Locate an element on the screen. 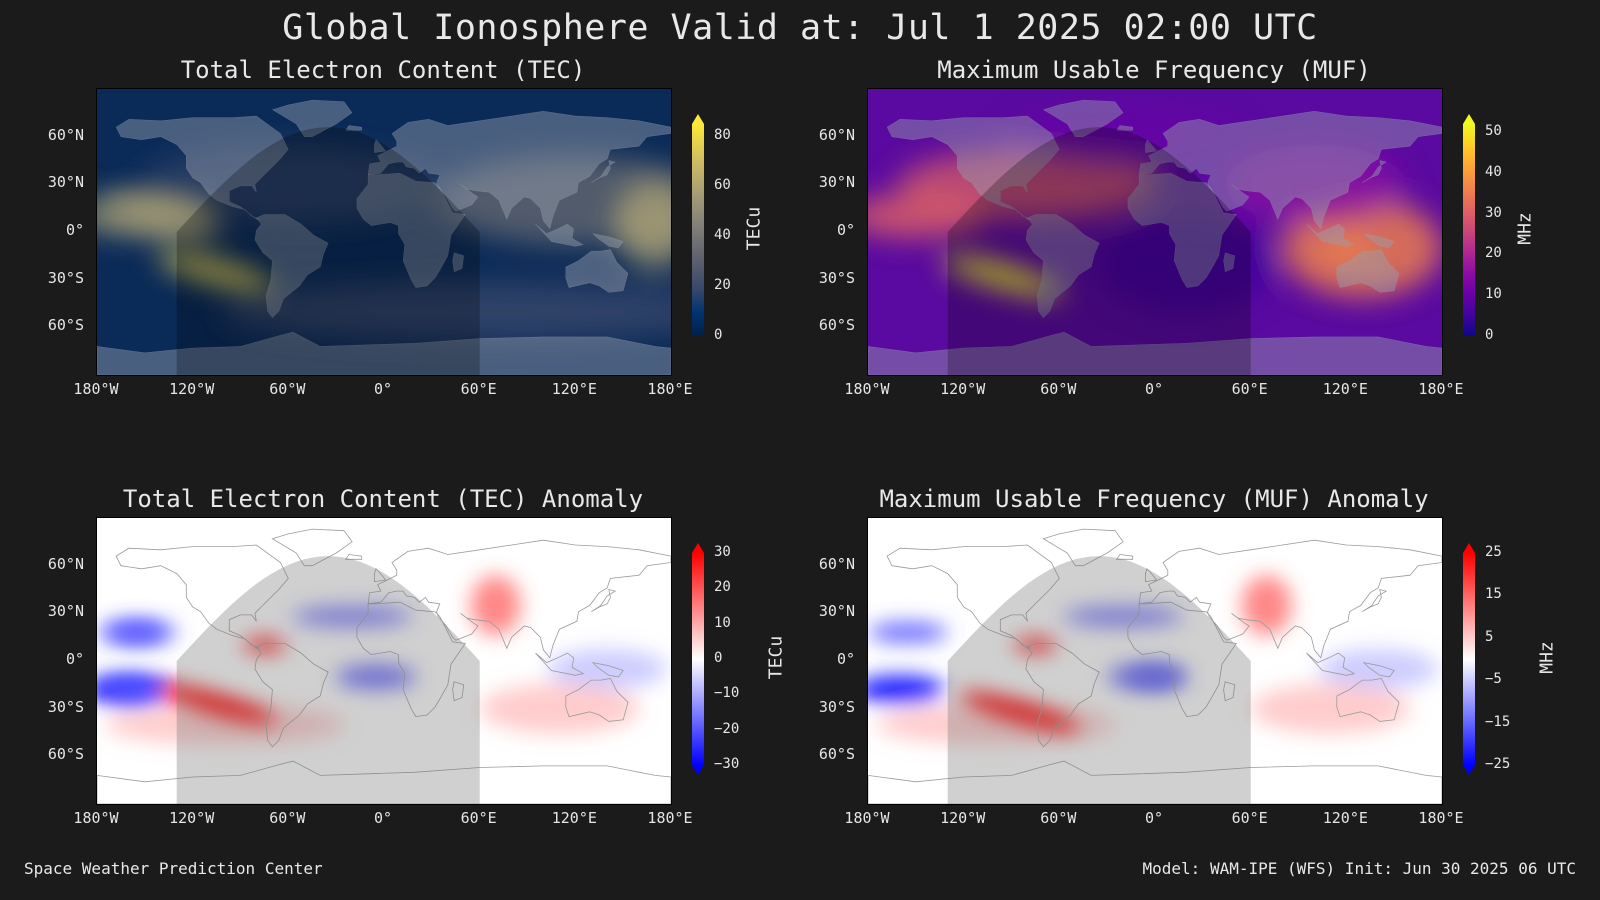  colorbar-tick-label: −30 is located at coordinates (727, 764).